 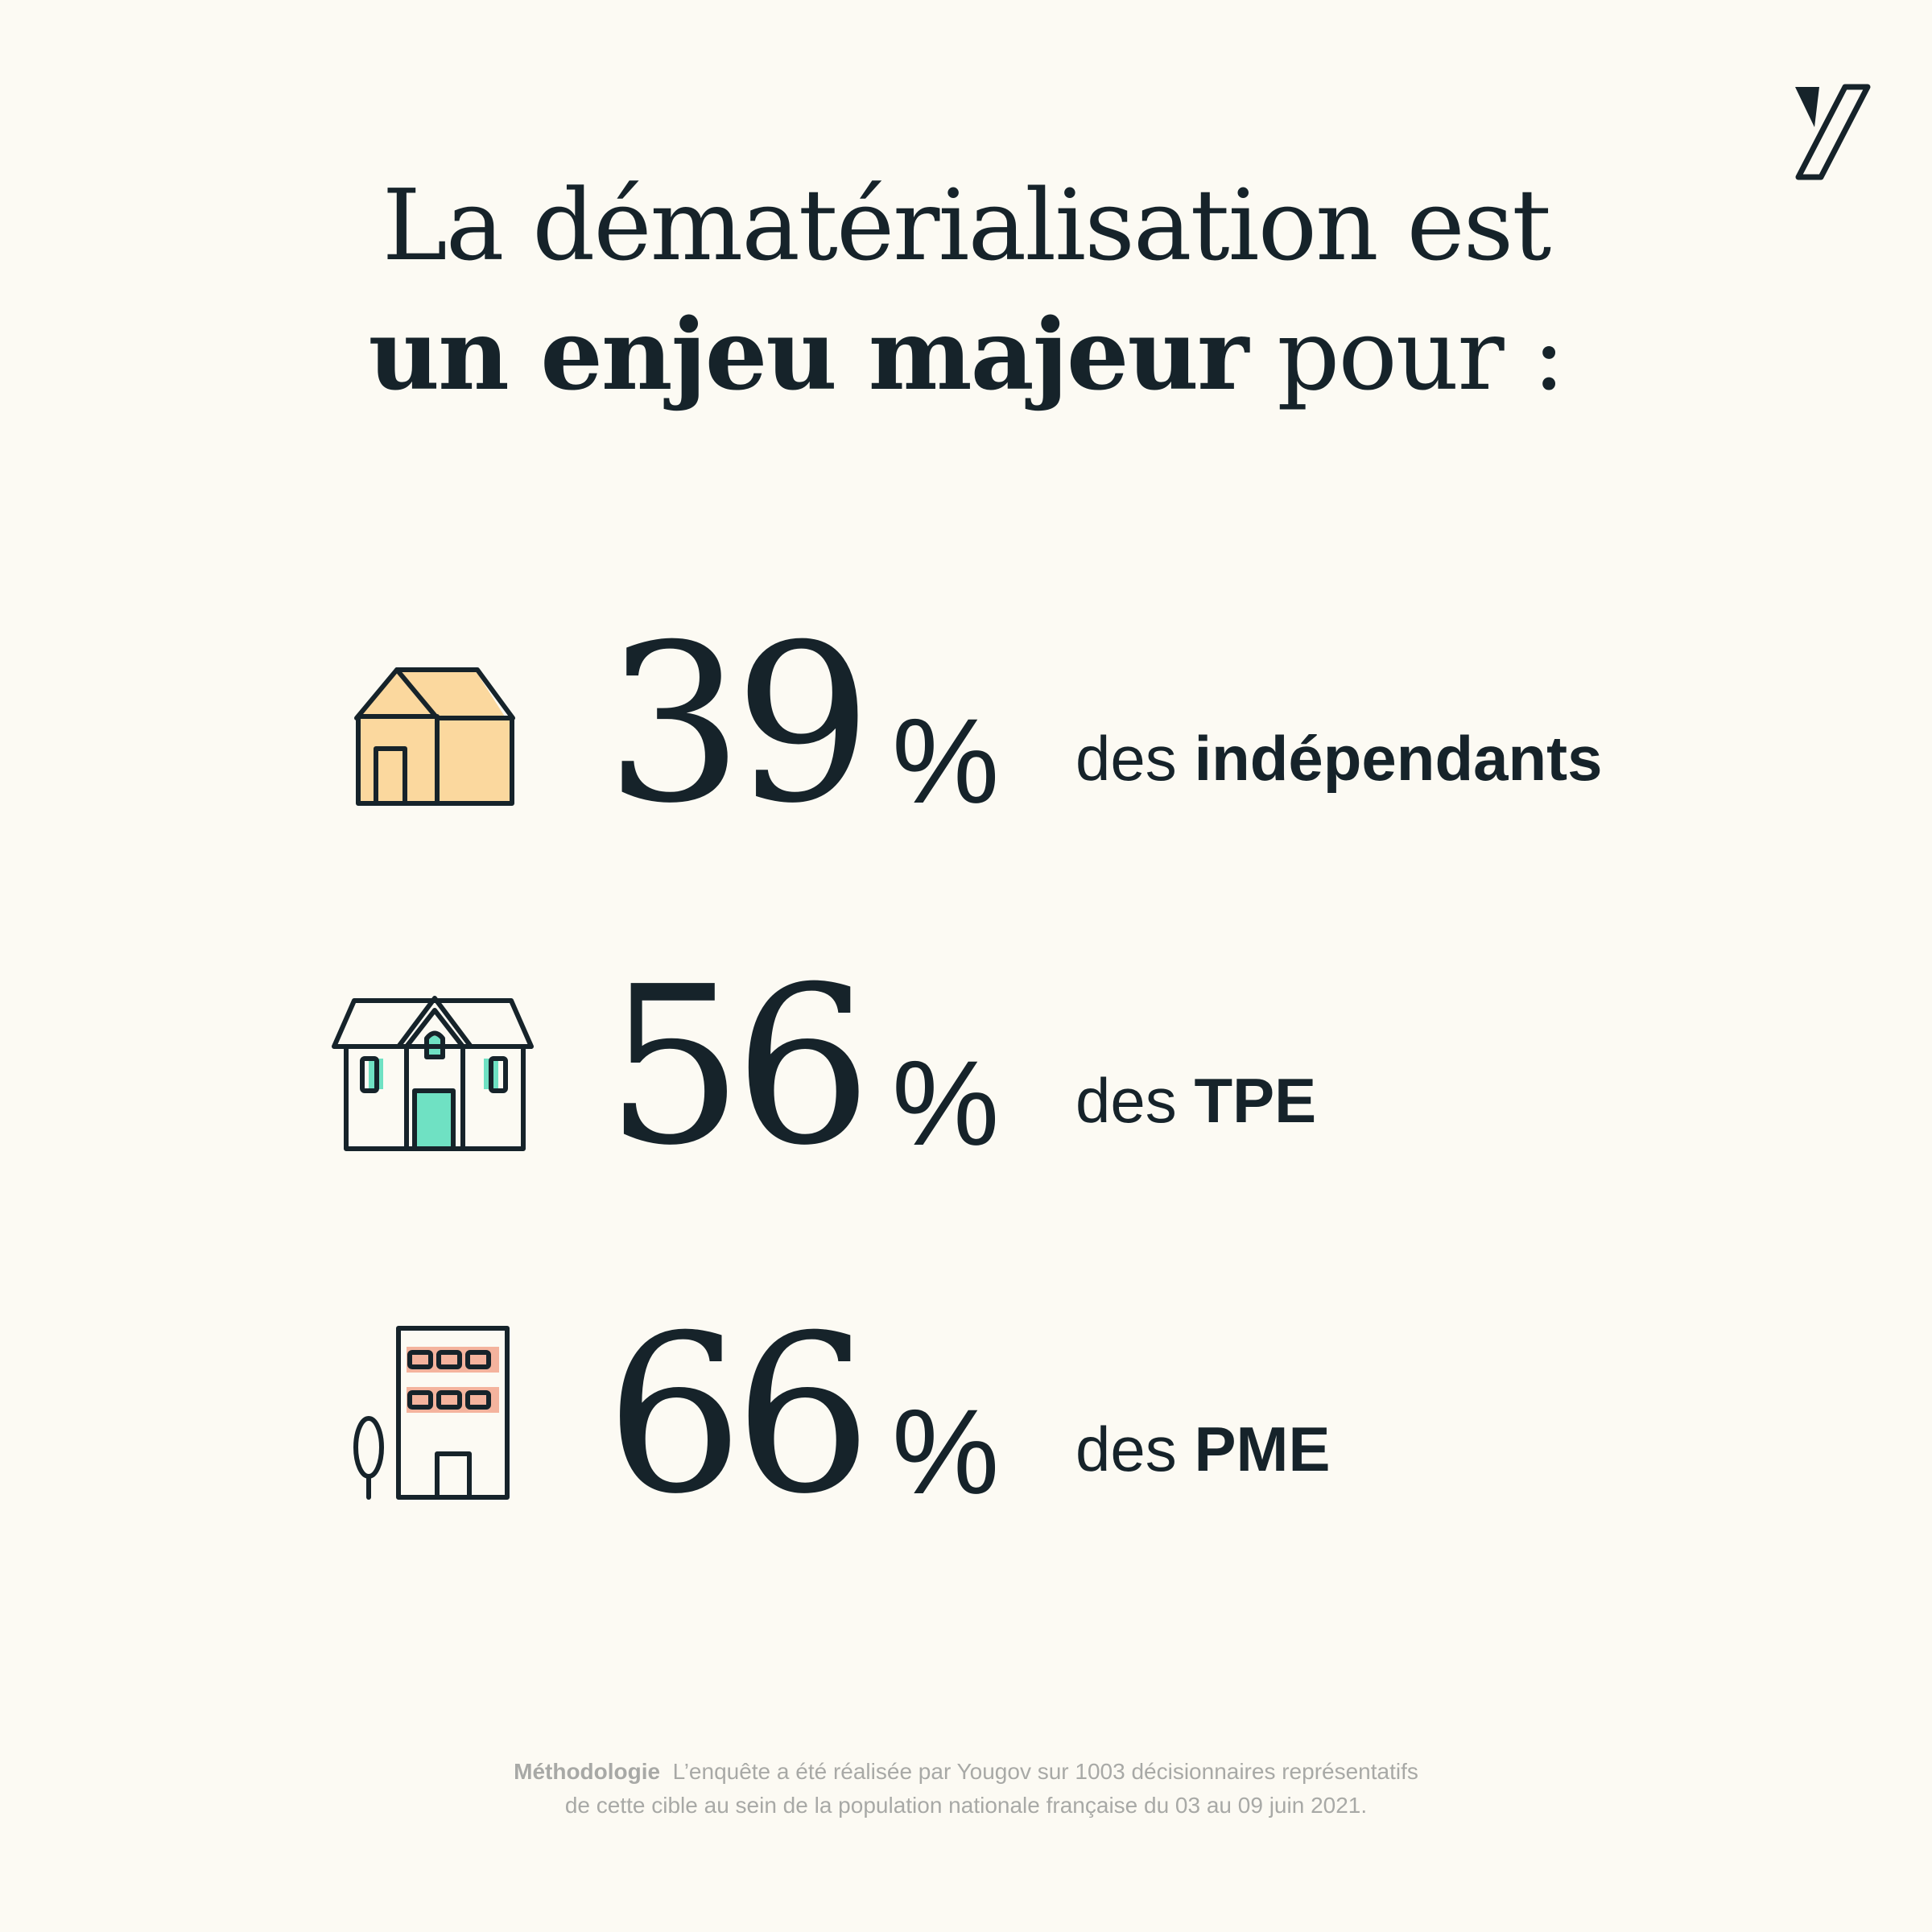 I want to click on office-building-icon, so click(x=431, y=1413).